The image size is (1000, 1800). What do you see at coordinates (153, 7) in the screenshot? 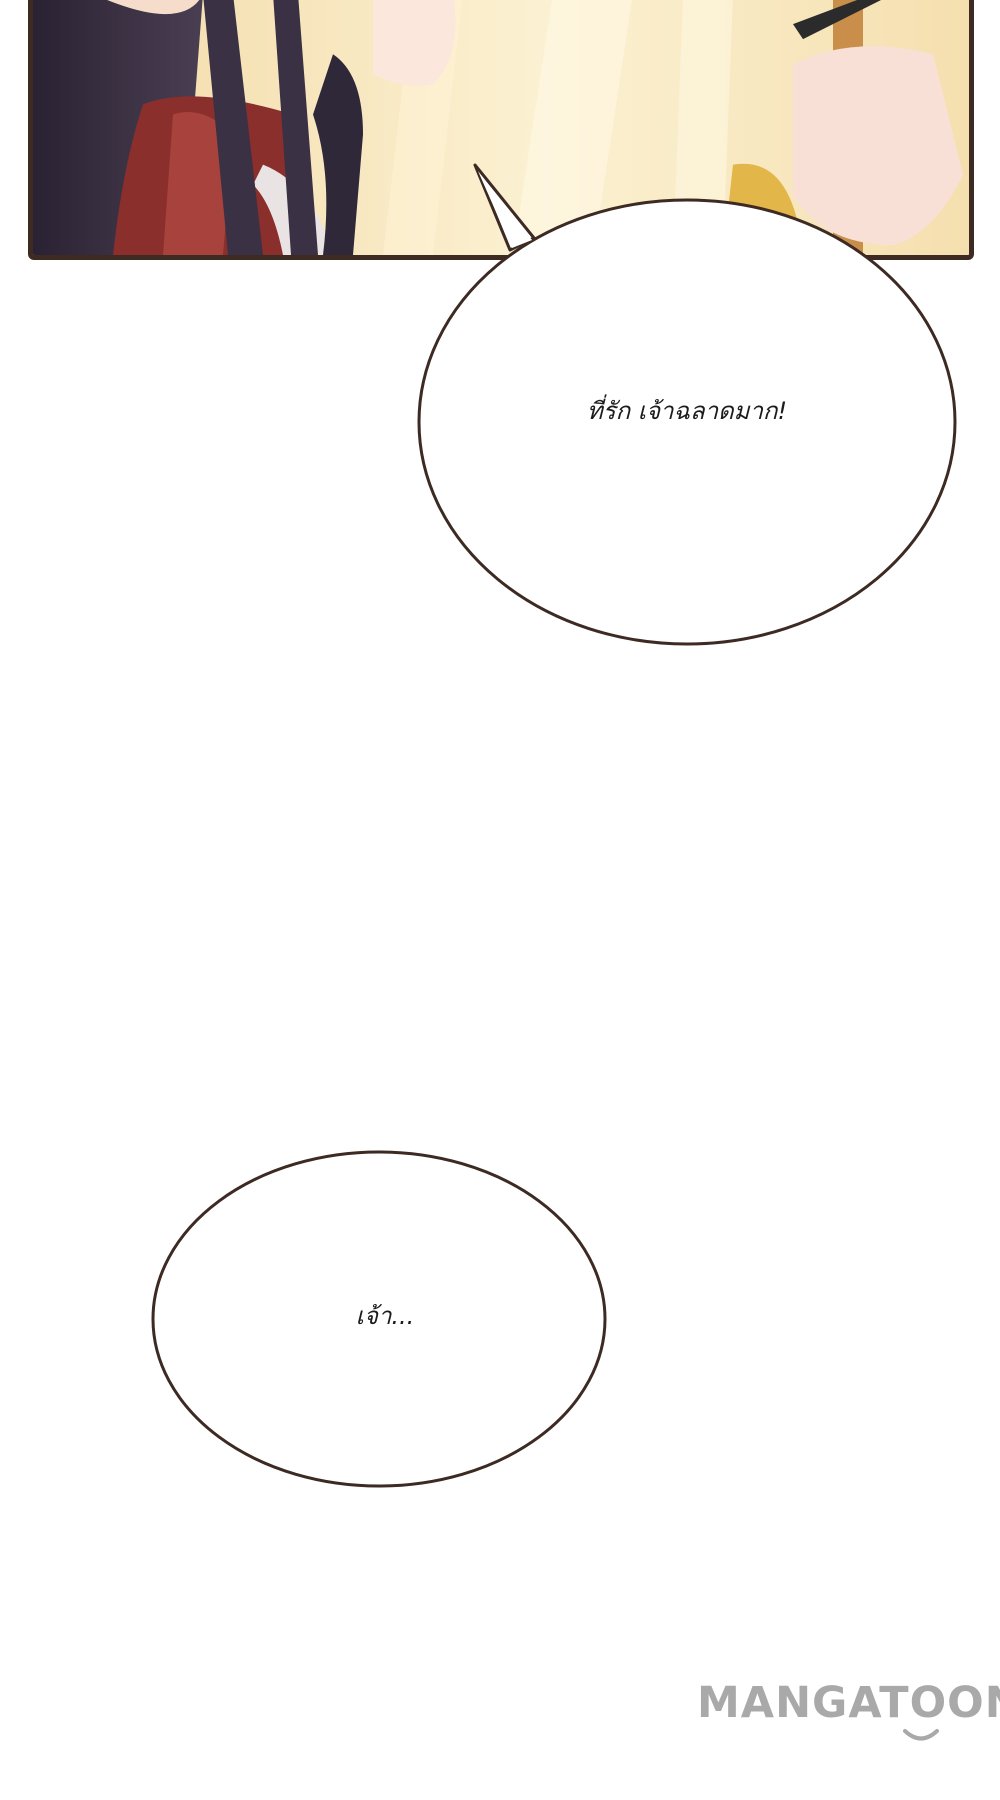
I see `character-face` at bounding box center [153, 7].